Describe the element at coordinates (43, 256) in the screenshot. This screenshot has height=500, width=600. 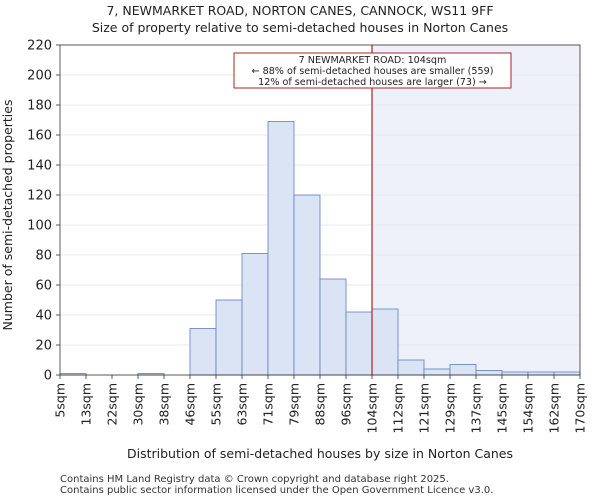
I see `y-tick-label: 80` at that location.